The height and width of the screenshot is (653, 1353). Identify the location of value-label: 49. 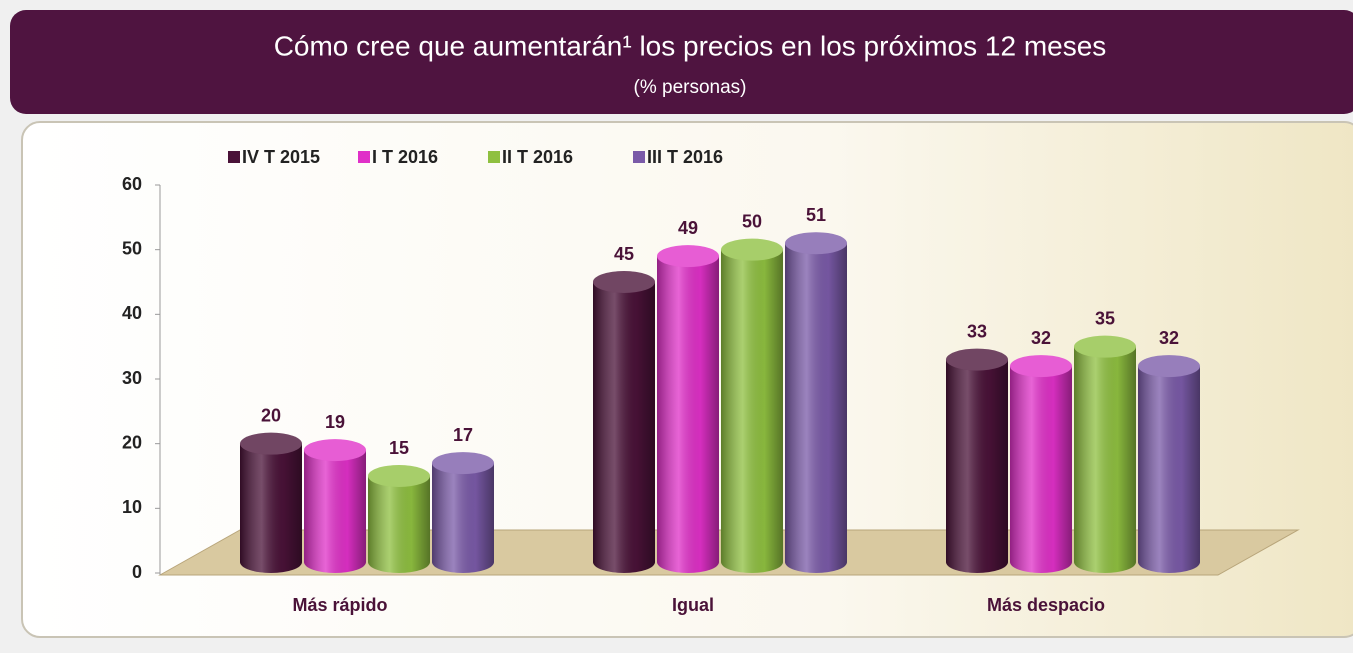
(688, 228).